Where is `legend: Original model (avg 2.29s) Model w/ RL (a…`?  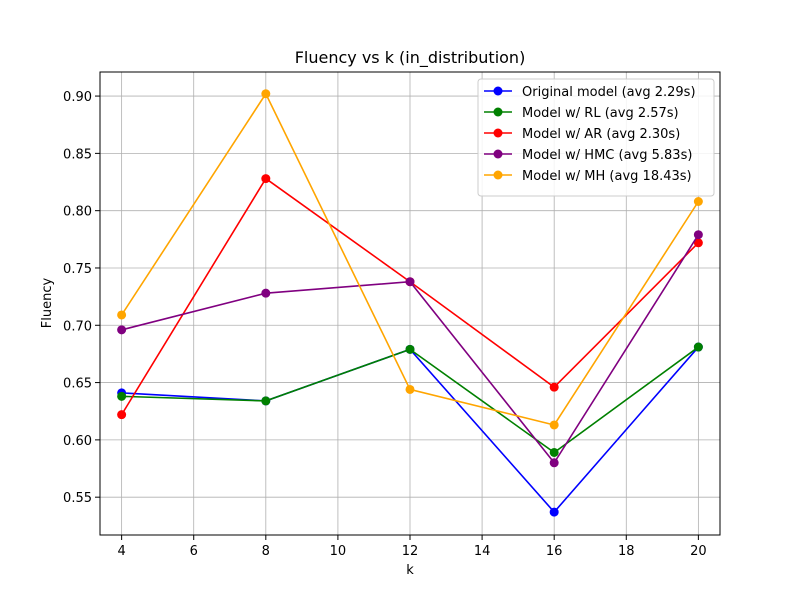
legend: Original model (avg 2.29s) Model w/ RL (a… is located at coordinates (596, 137).